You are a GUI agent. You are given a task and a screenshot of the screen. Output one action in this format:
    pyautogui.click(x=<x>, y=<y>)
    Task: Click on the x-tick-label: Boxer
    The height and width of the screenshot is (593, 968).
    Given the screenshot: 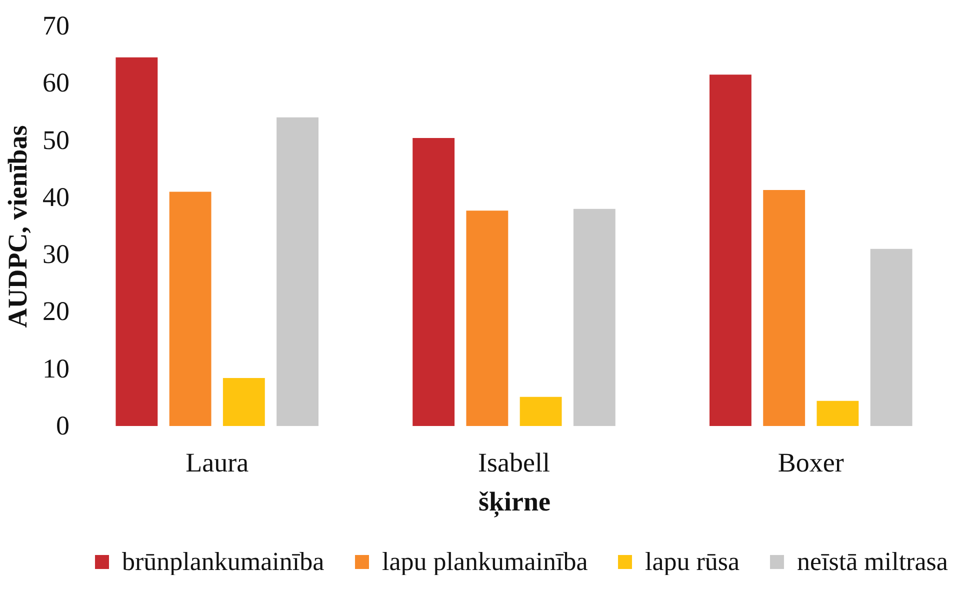 What is the action you would take?
    pyautogui.click(x=811, y=463)
    